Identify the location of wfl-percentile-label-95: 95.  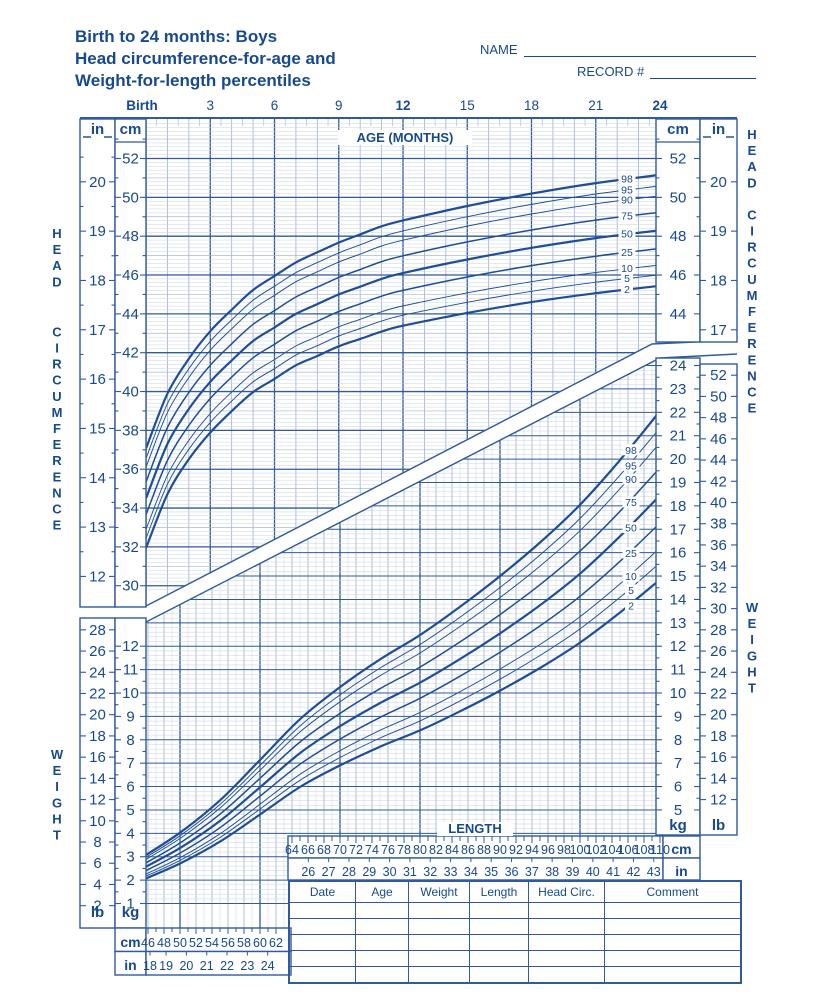
(631, 466).